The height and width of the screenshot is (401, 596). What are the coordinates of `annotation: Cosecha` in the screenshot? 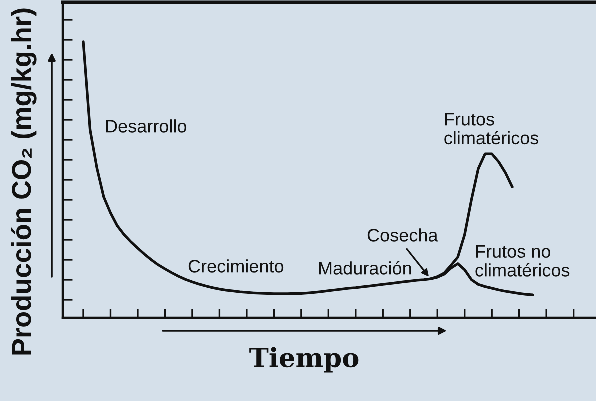 It's located at (403, 235).